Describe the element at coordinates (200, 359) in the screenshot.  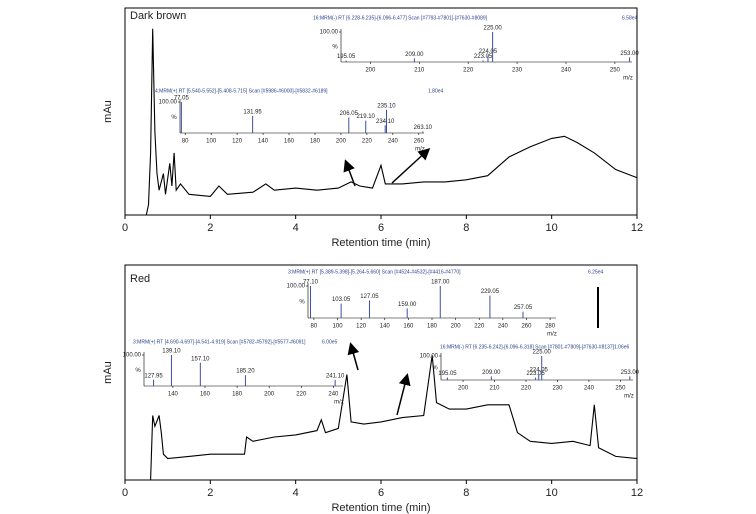
I see `peak-label: 157.10` at that location.